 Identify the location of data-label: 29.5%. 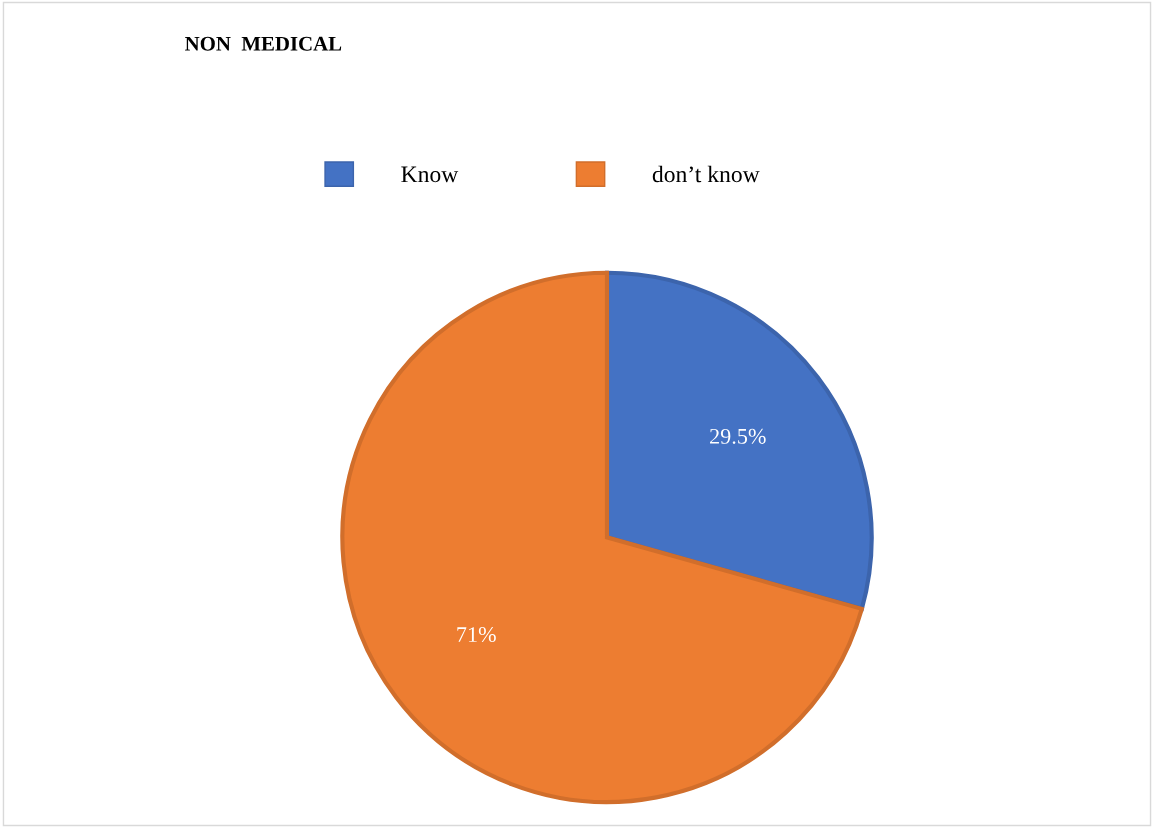
(738, 436).